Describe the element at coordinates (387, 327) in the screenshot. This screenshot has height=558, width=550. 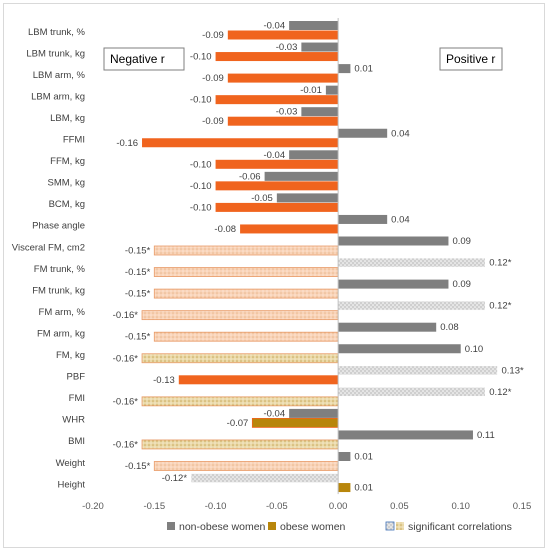
I see `bar-non-obese-fm-arm-kg` at that location.